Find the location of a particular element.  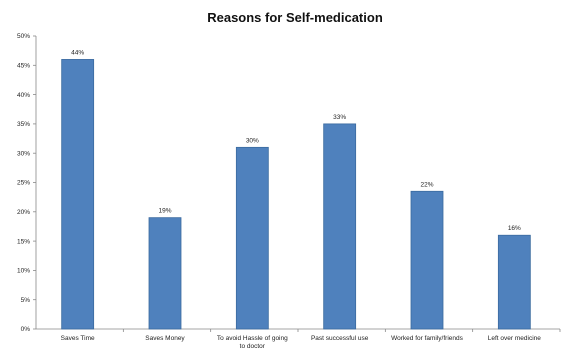

y-tick-label: 25% is located at coordinates (23, 183).